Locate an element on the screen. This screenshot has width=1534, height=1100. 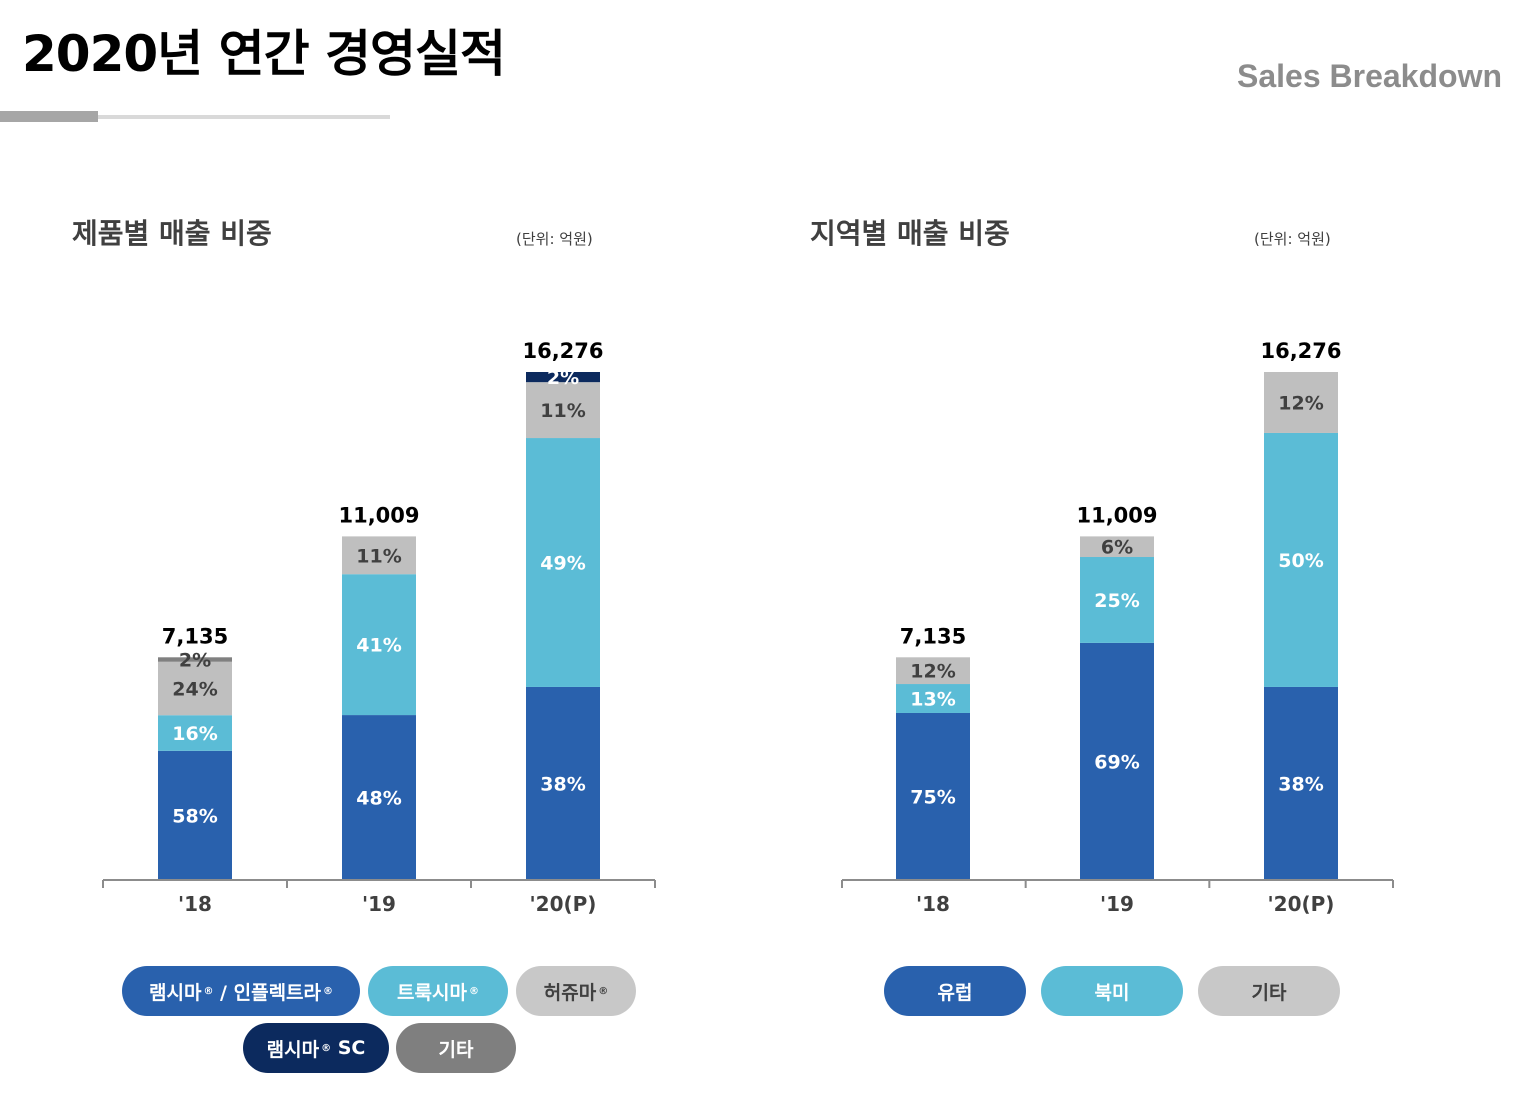
bar-segment-북미-'19 is located at coordinates (1117, 600).